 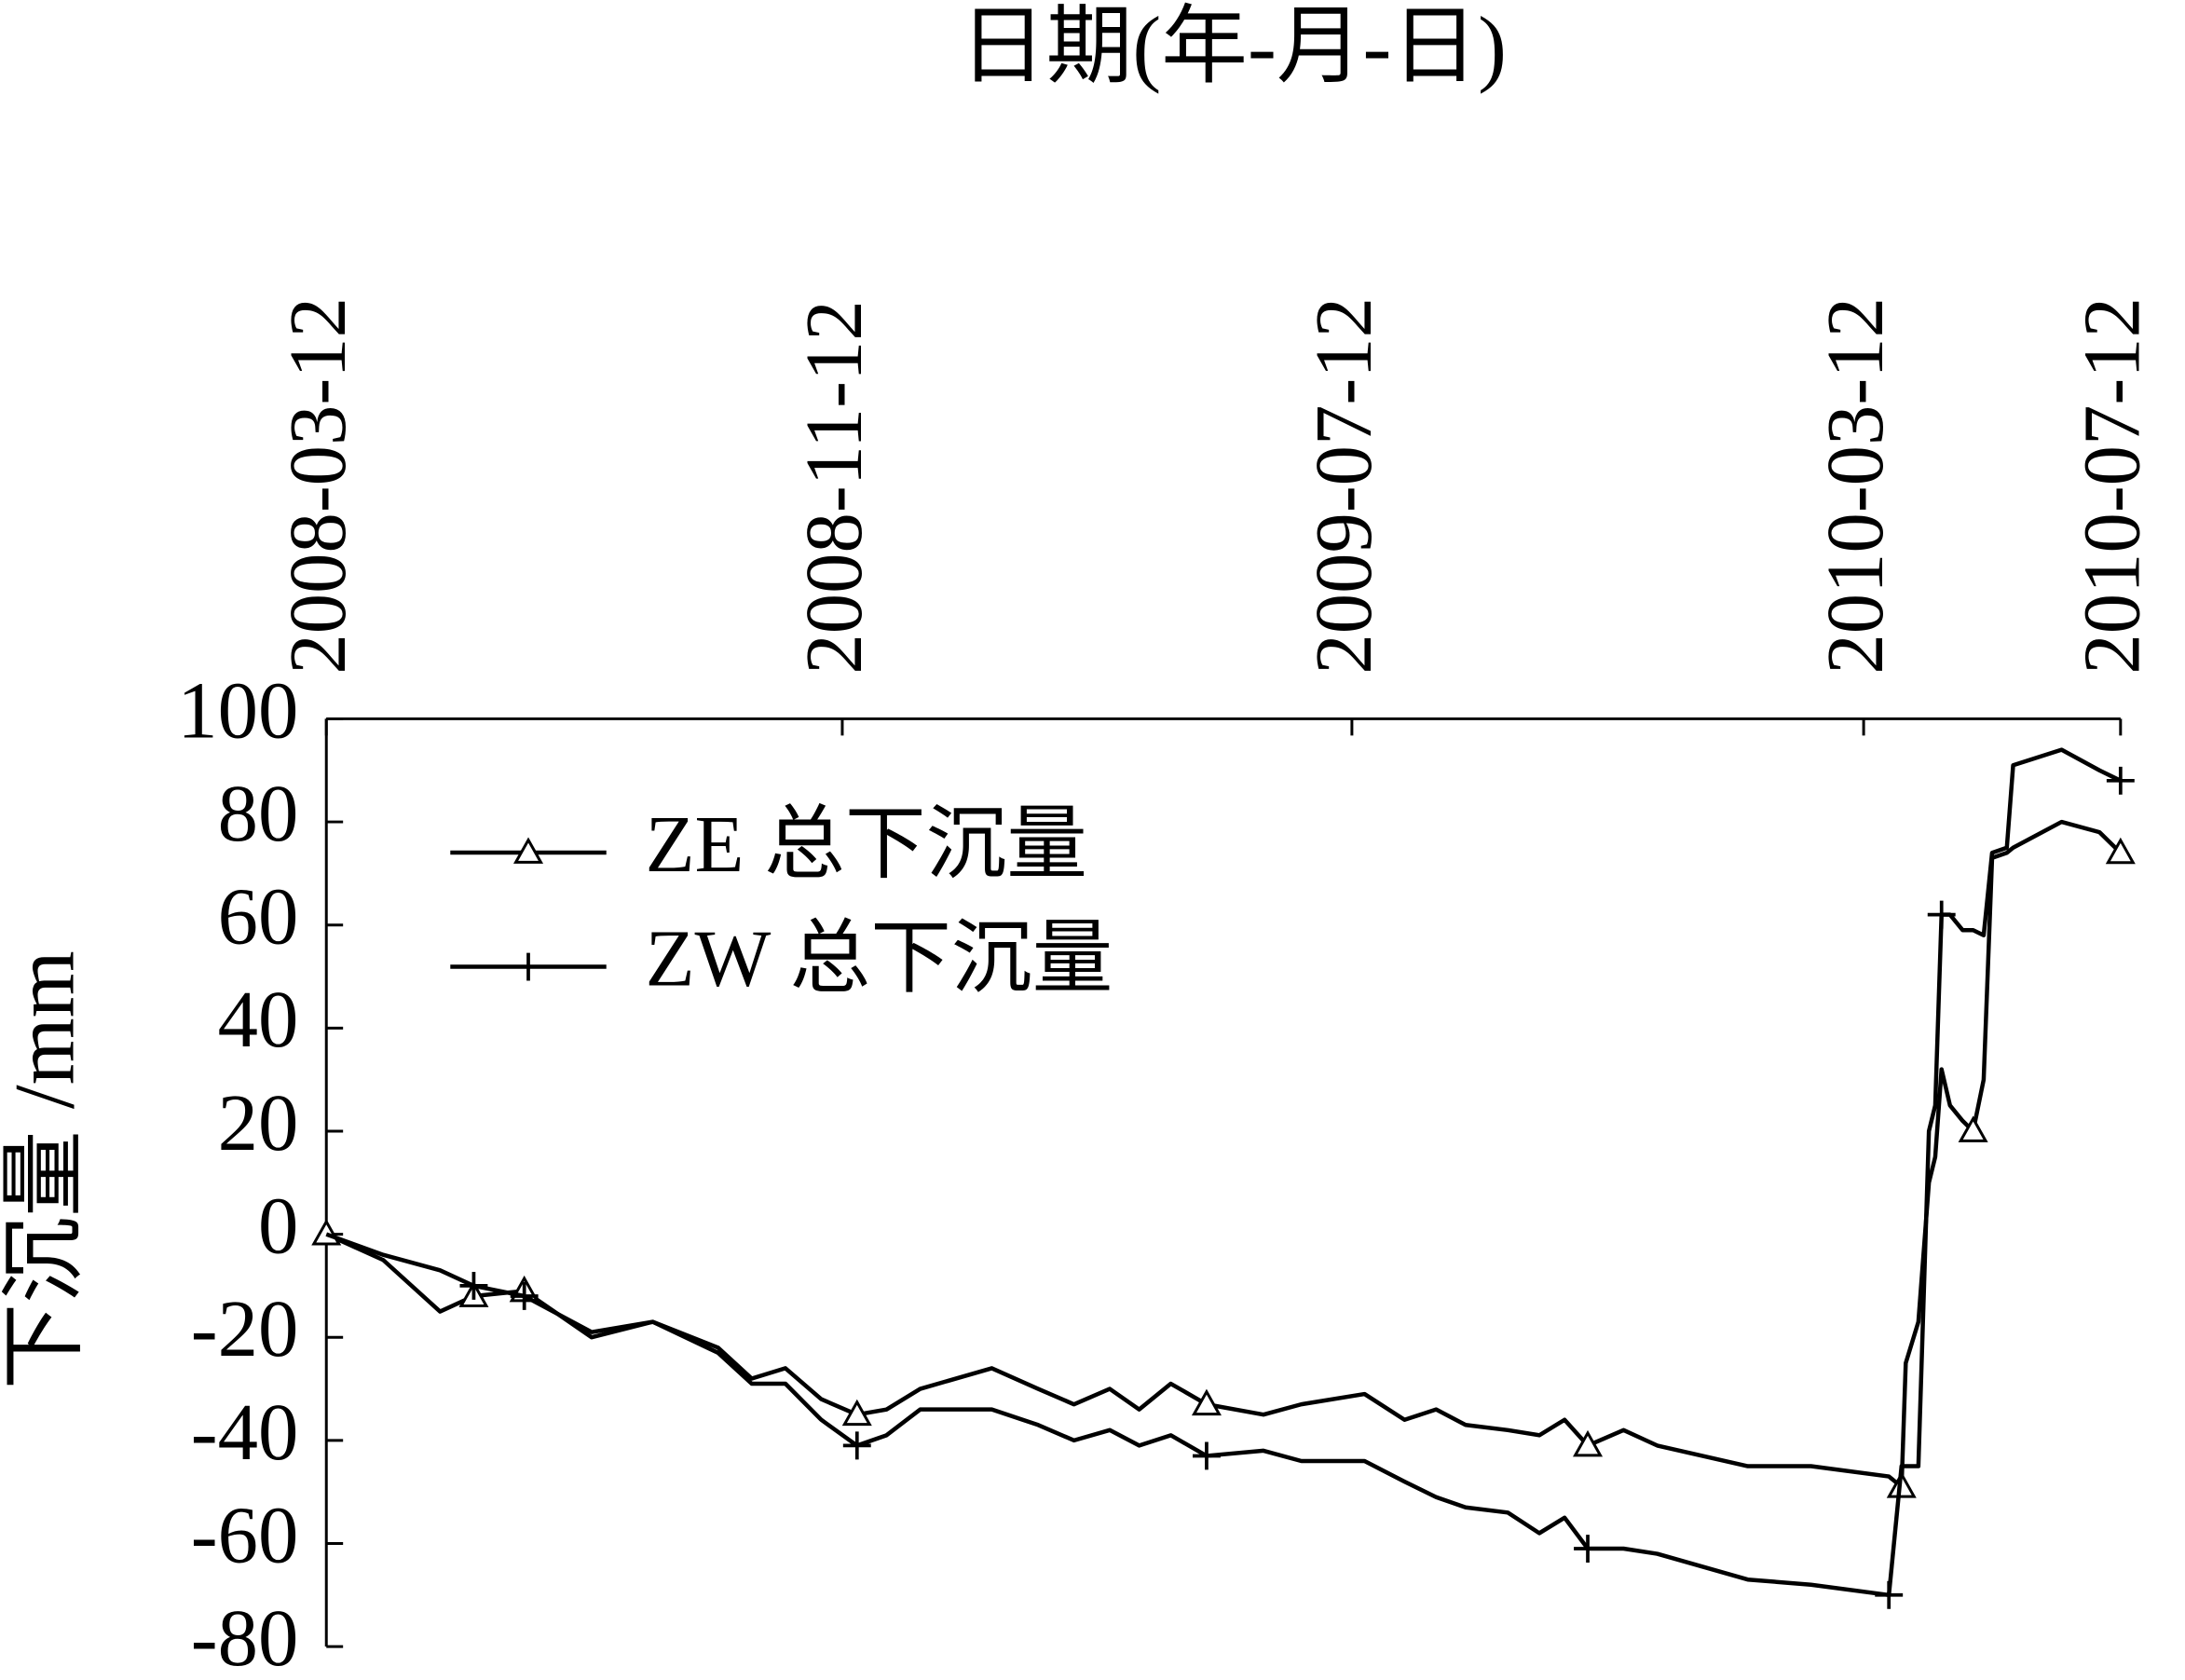 I want to click on y-tick-label: -60, so click(x=245, y=1534).